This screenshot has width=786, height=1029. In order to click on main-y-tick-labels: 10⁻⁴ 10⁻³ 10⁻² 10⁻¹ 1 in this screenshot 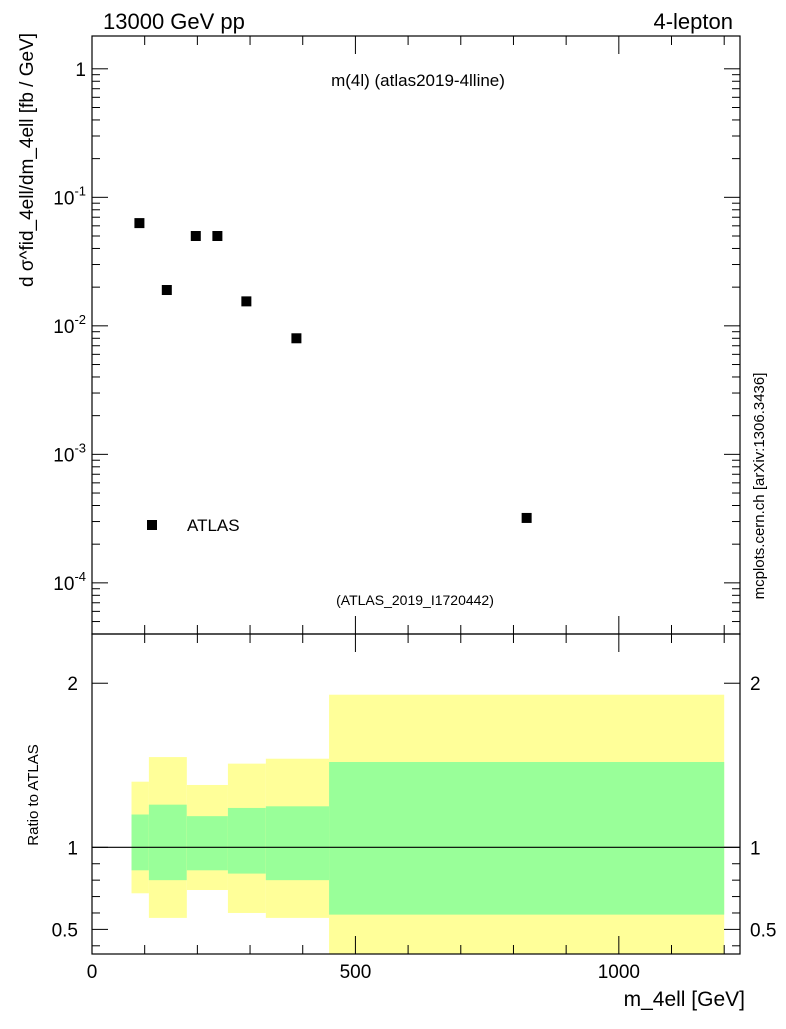, I will do `click(69, 327)`.